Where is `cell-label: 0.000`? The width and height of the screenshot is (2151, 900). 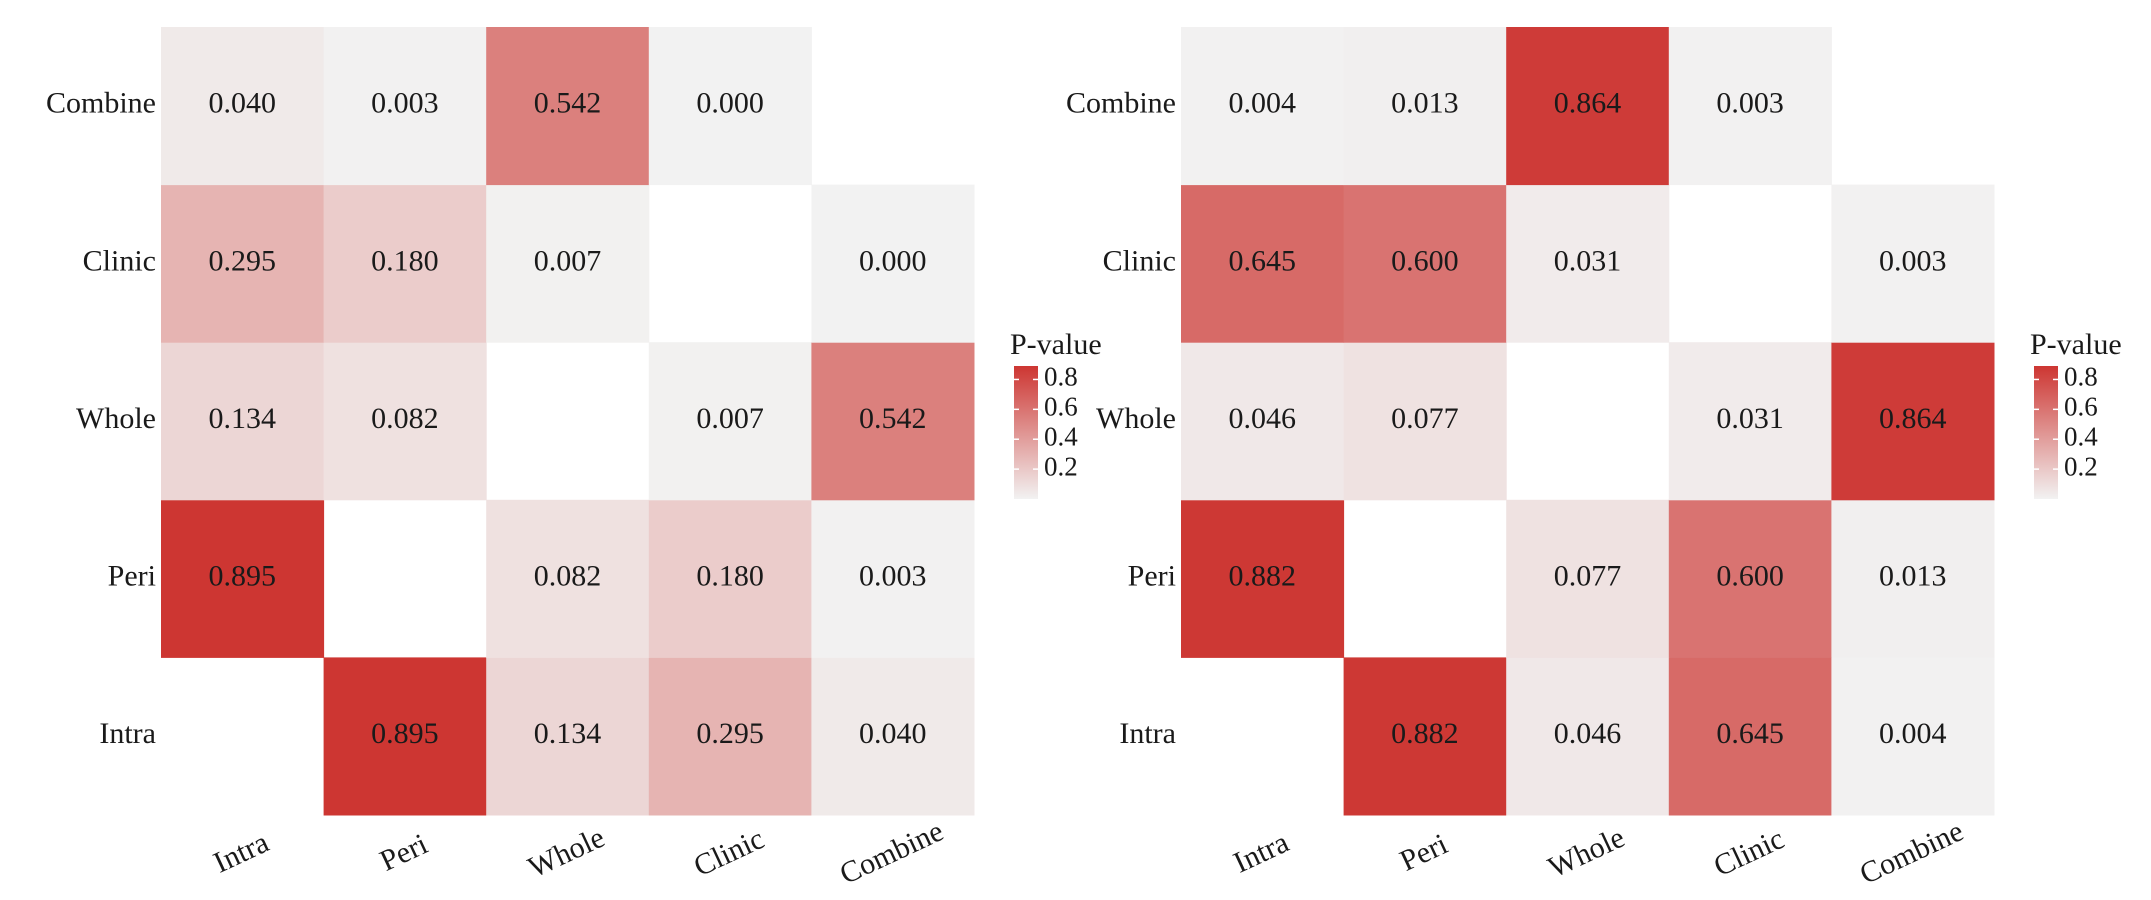
cell-label: 0.000 is located at coordinates (893, 260).